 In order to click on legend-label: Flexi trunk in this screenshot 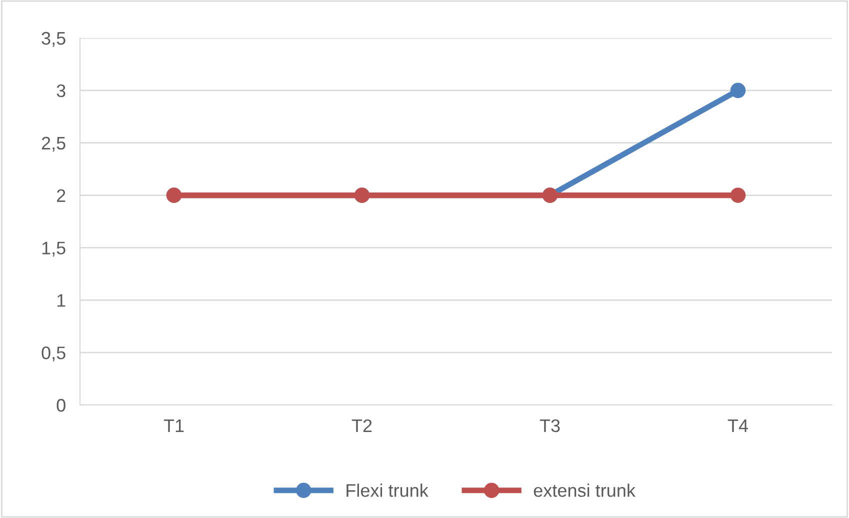, I will do `click(387, 490)`.